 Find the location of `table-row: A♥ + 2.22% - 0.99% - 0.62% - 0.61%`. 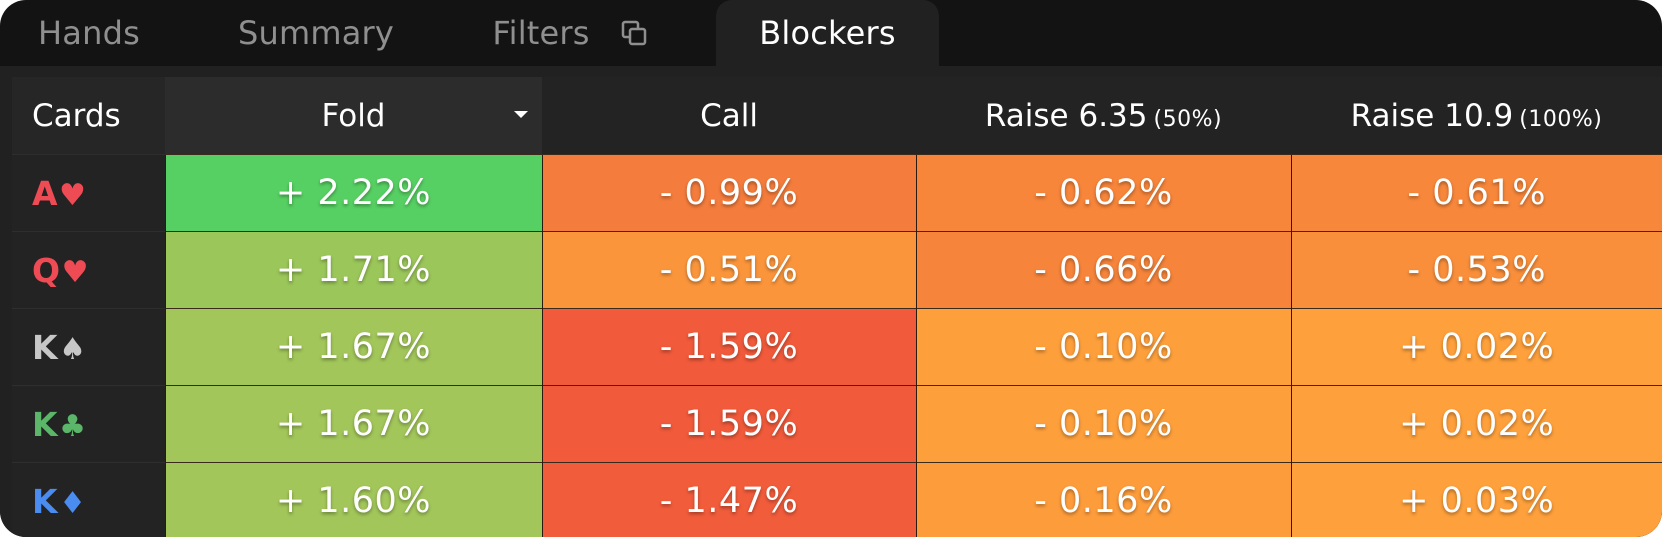

table-row: A♥ + 2.22% - 0.99% - 0.62% - 0.61% is located at coordinates (837, 193).